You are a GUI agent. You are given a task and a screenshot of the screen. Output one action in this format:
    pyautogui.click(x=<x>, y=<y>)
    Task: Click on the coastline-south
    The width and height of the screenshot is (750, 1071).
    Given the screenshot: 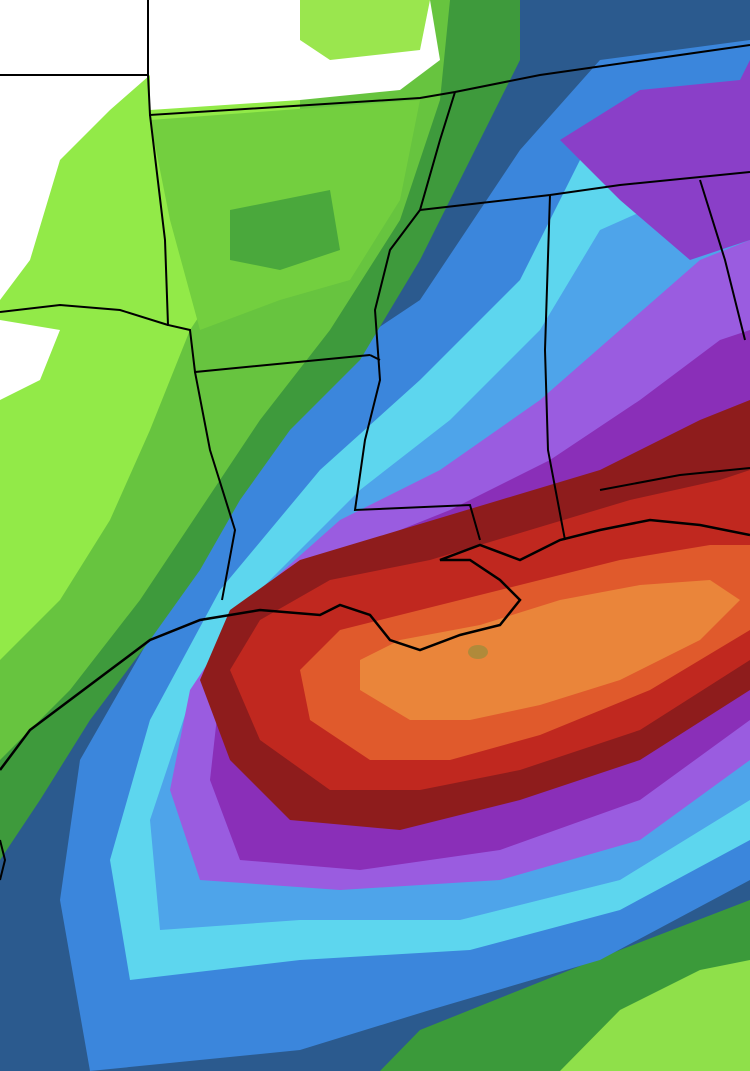 What is the action you would take?
    pyautogui.click(x=3, y=860)
    